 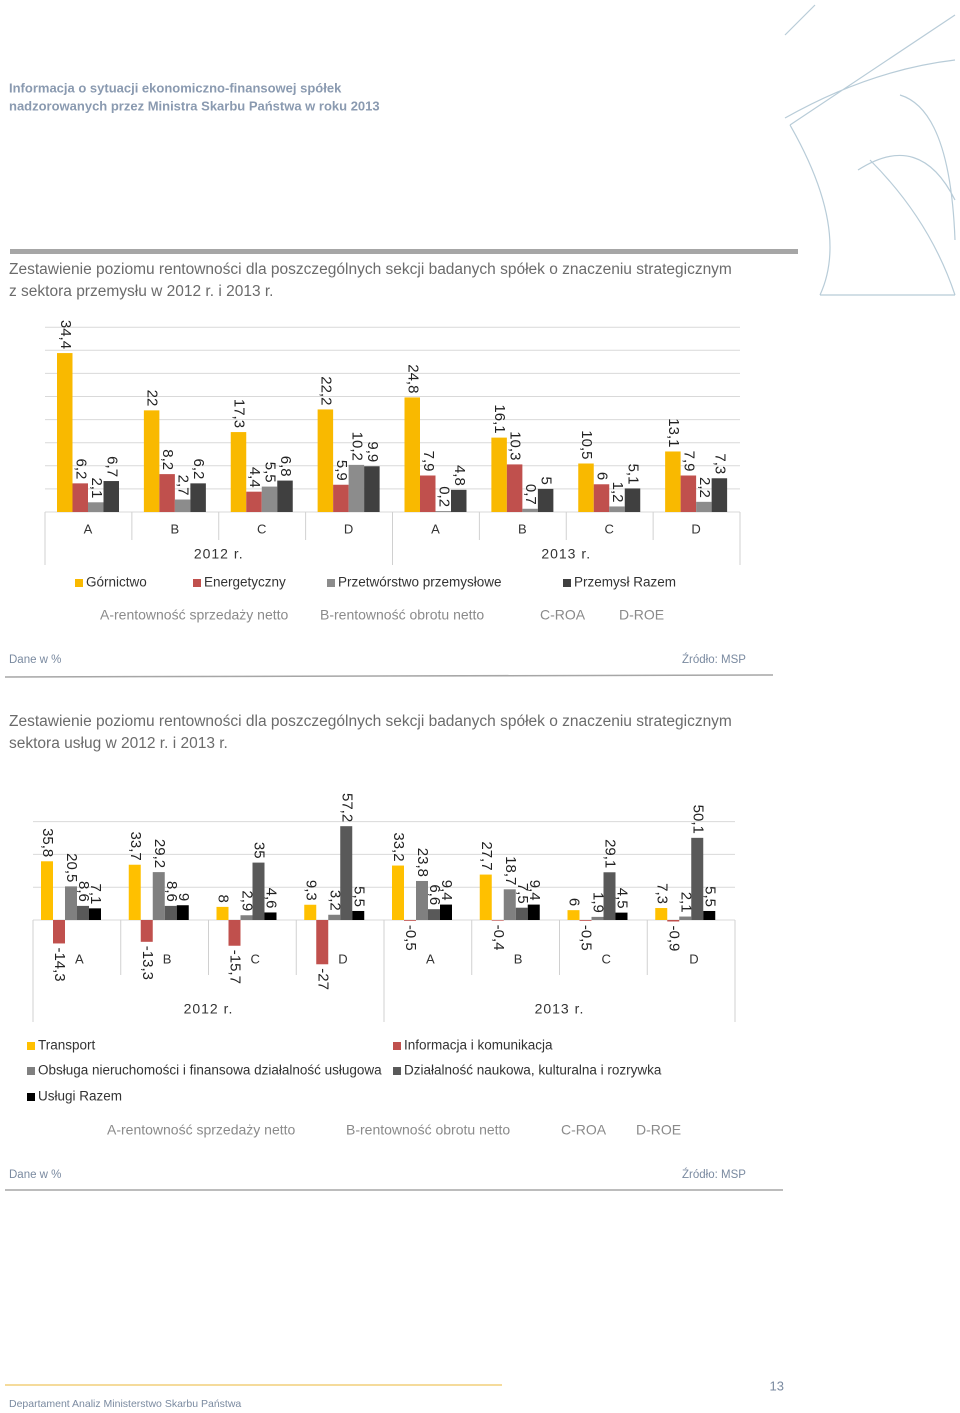 I want to click on data-label: 8,6, so click(x=83, y=891).